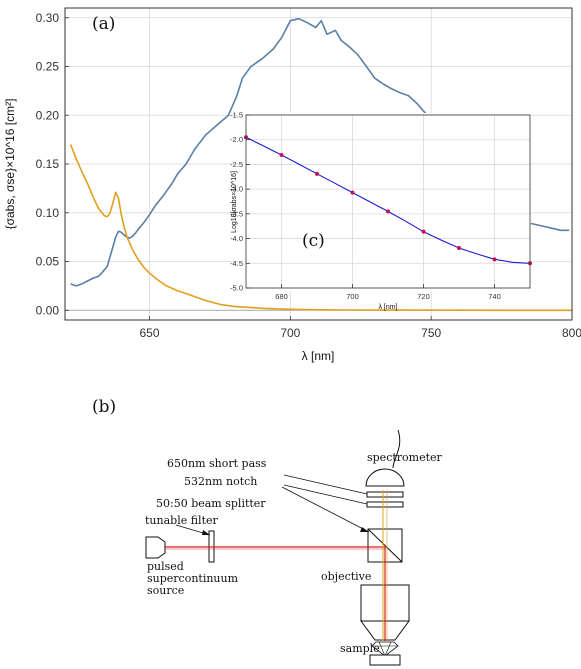  What do you see at coordinates (155, 547) in the screenshot?
I see `source-laser-icon` at bounding box center [155, 547].